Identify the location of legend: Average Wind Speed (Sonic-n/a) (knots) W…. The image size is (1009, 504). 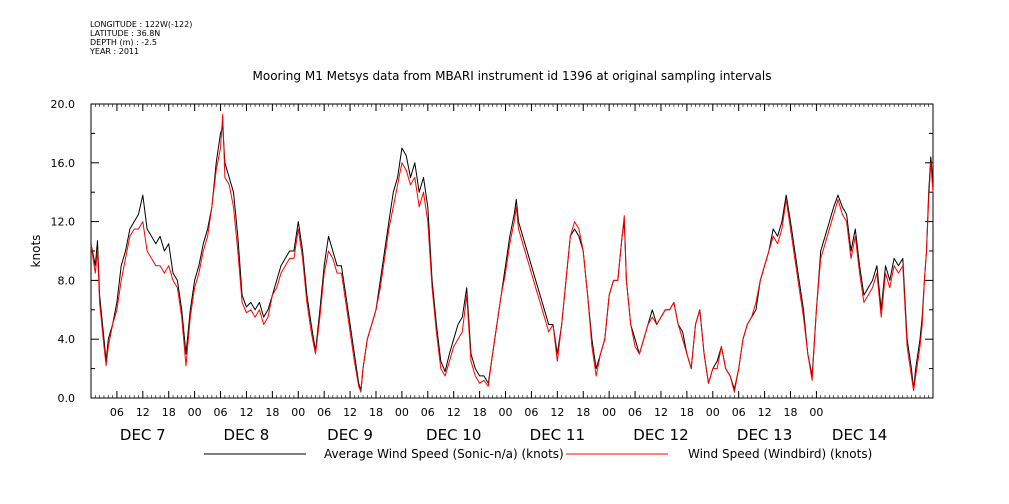
(538, 454).